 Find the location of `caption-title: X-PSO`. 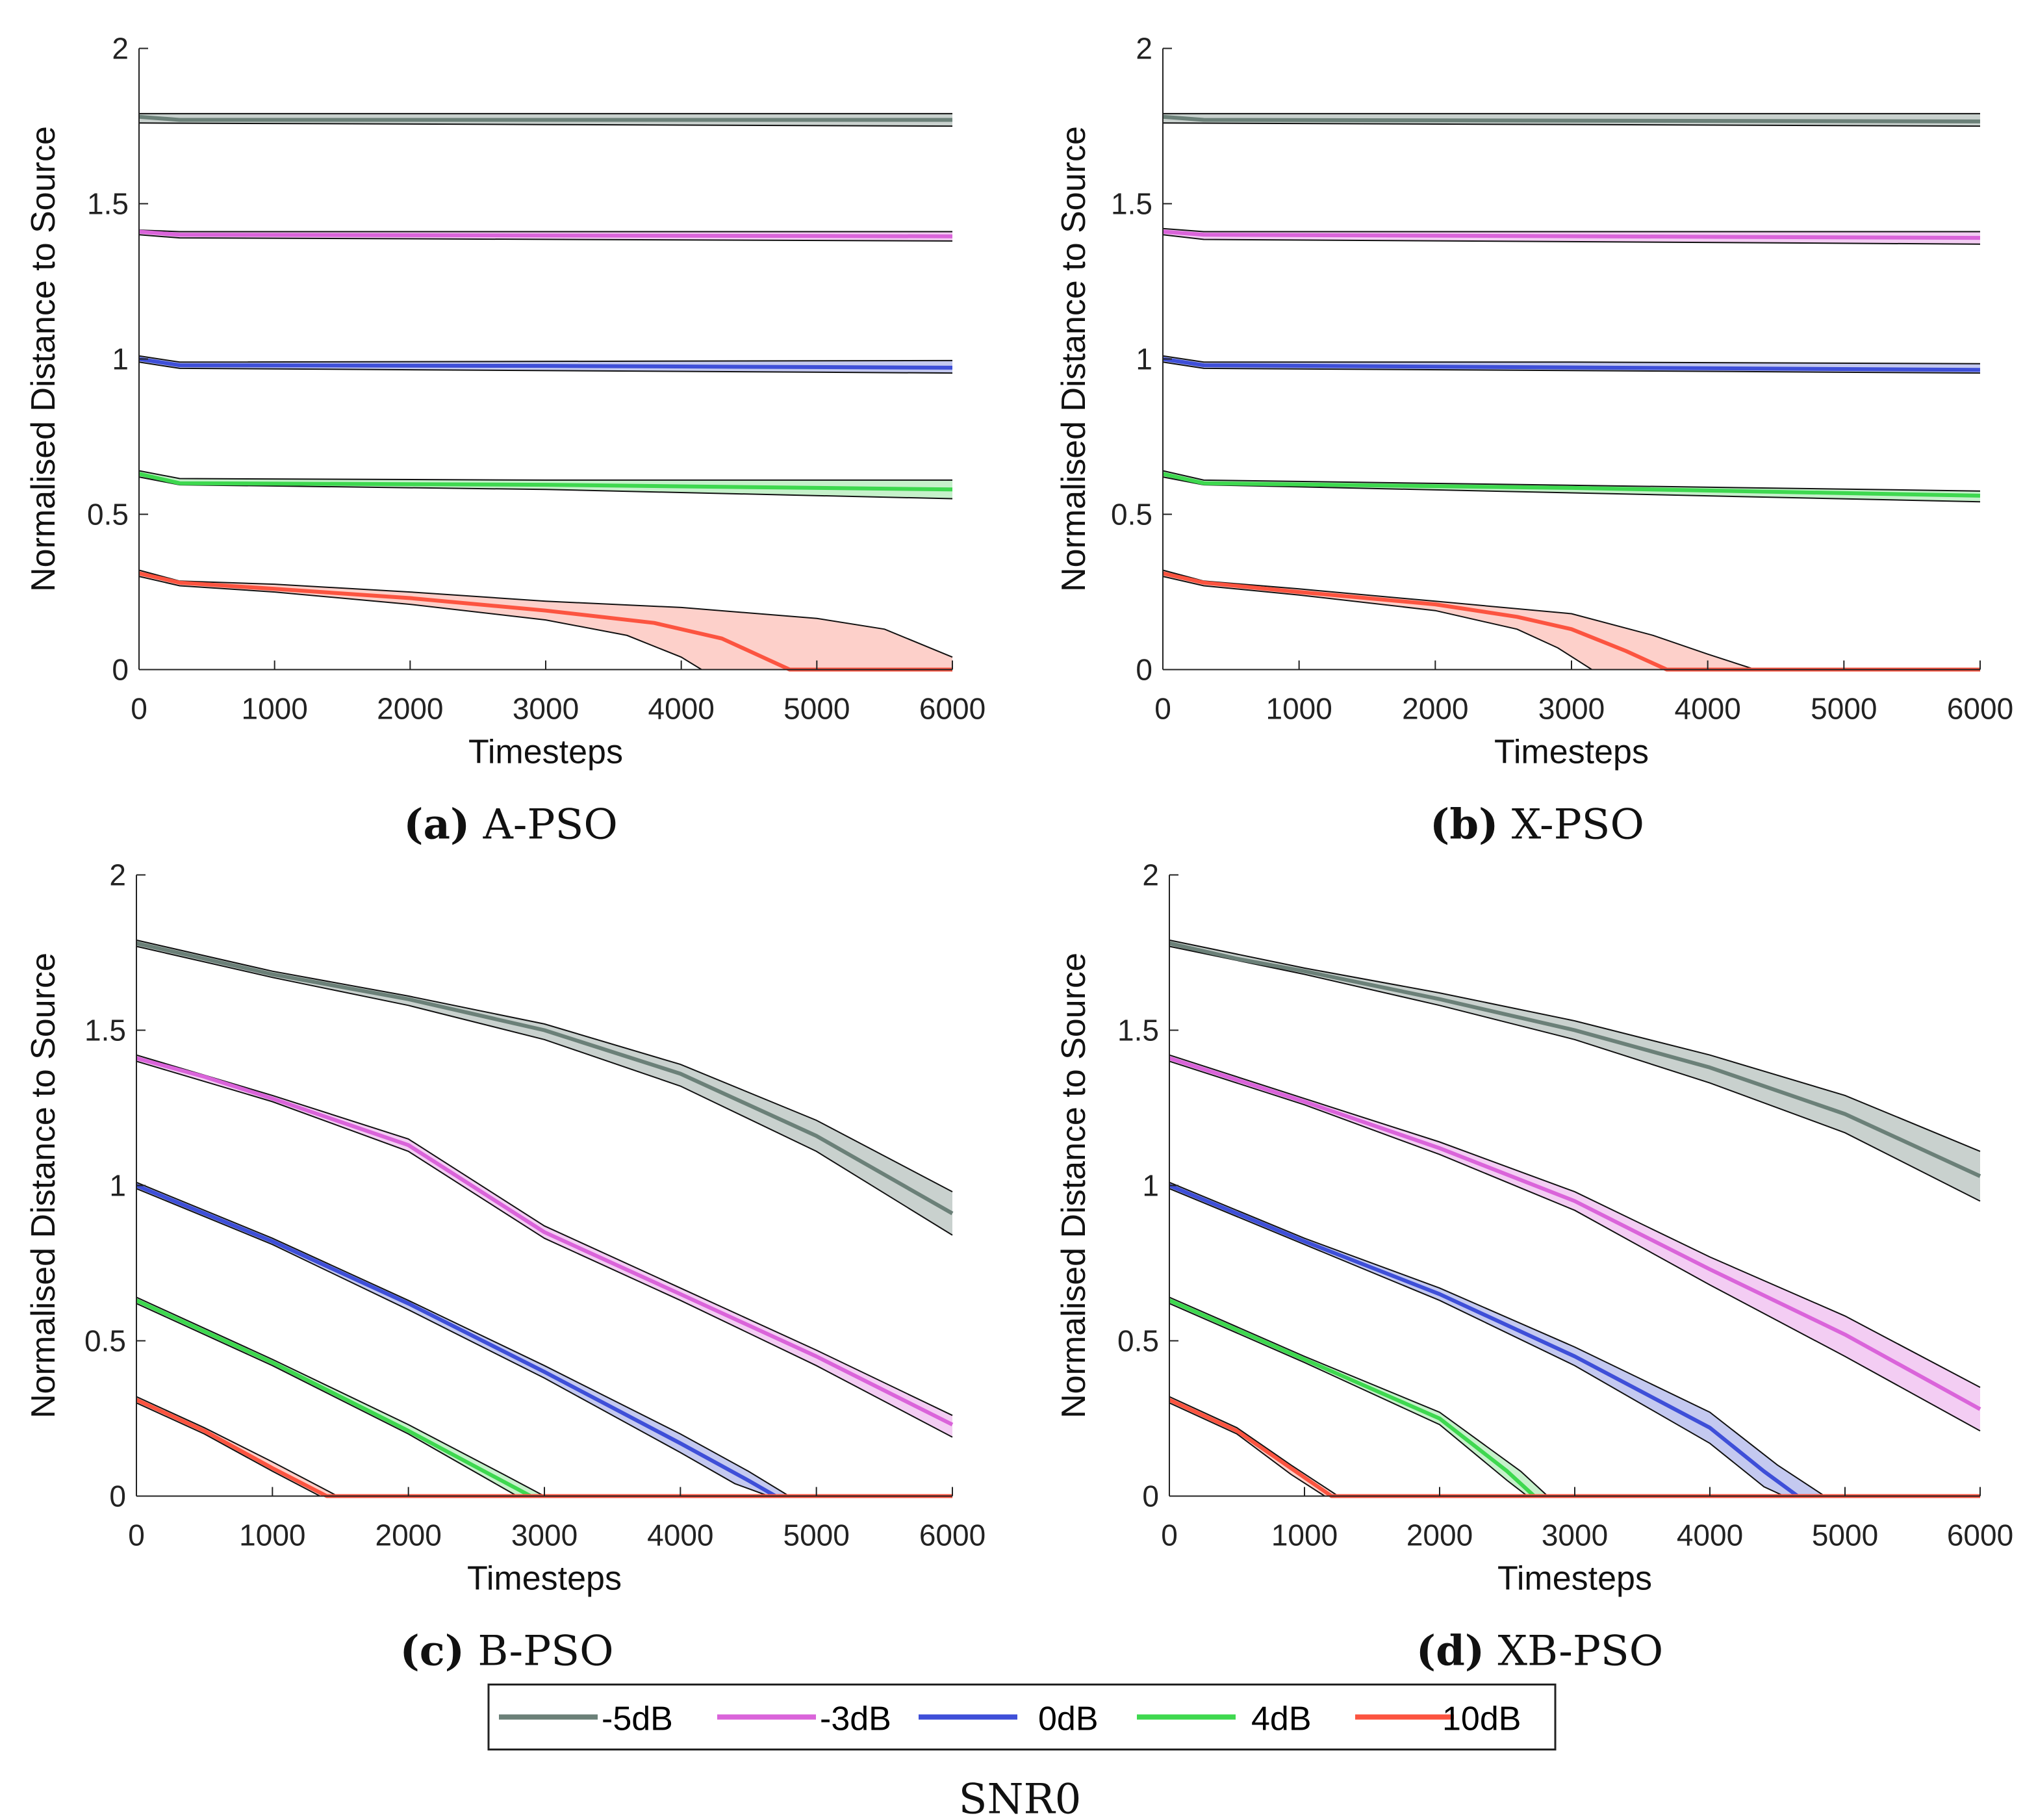

caption-title: X-PSO is located at coordinates (1571, 825).